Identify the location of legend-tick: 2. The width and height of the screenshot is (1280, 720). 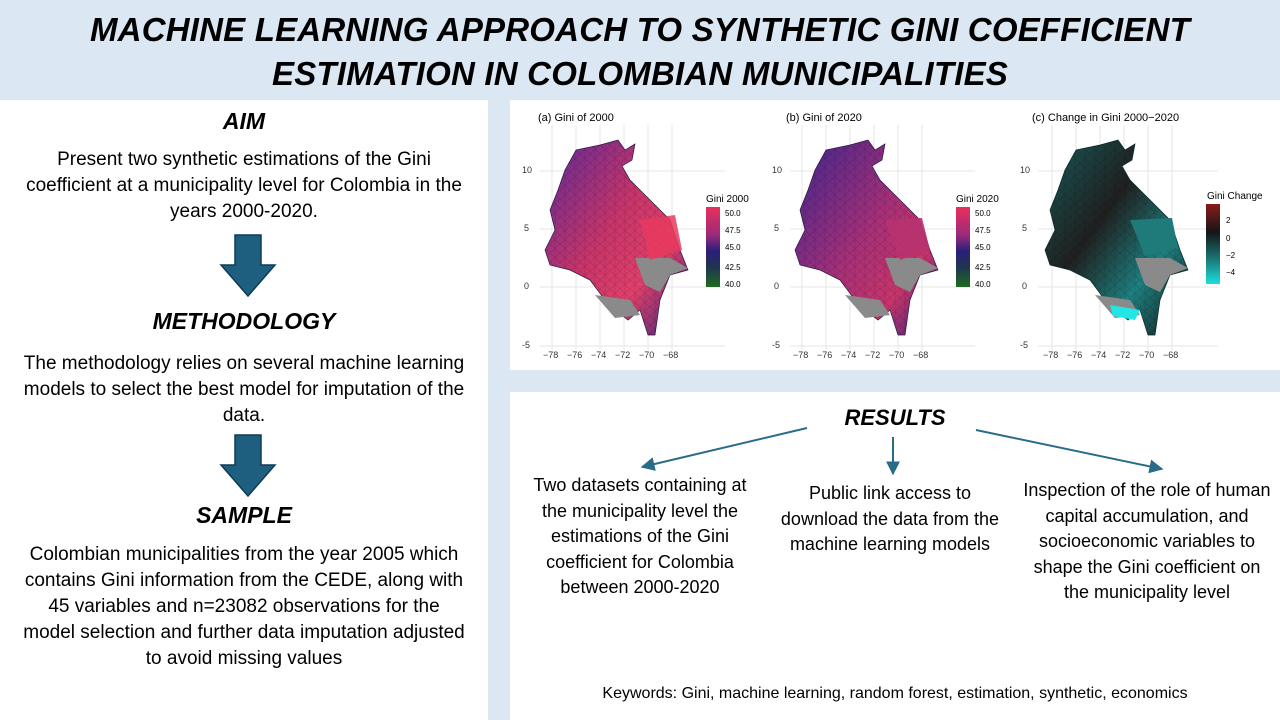
(1228, 220).